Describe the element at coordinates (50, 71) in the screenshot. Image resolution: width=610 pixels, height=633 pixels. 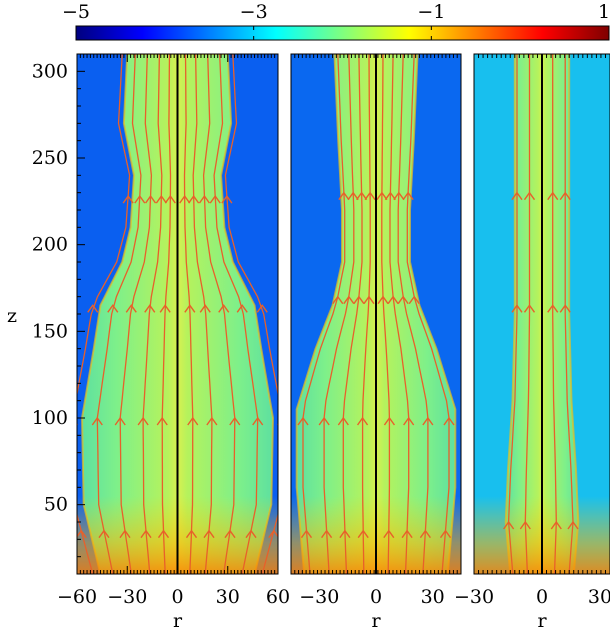
I see `y-tick-label: 300` at that location.